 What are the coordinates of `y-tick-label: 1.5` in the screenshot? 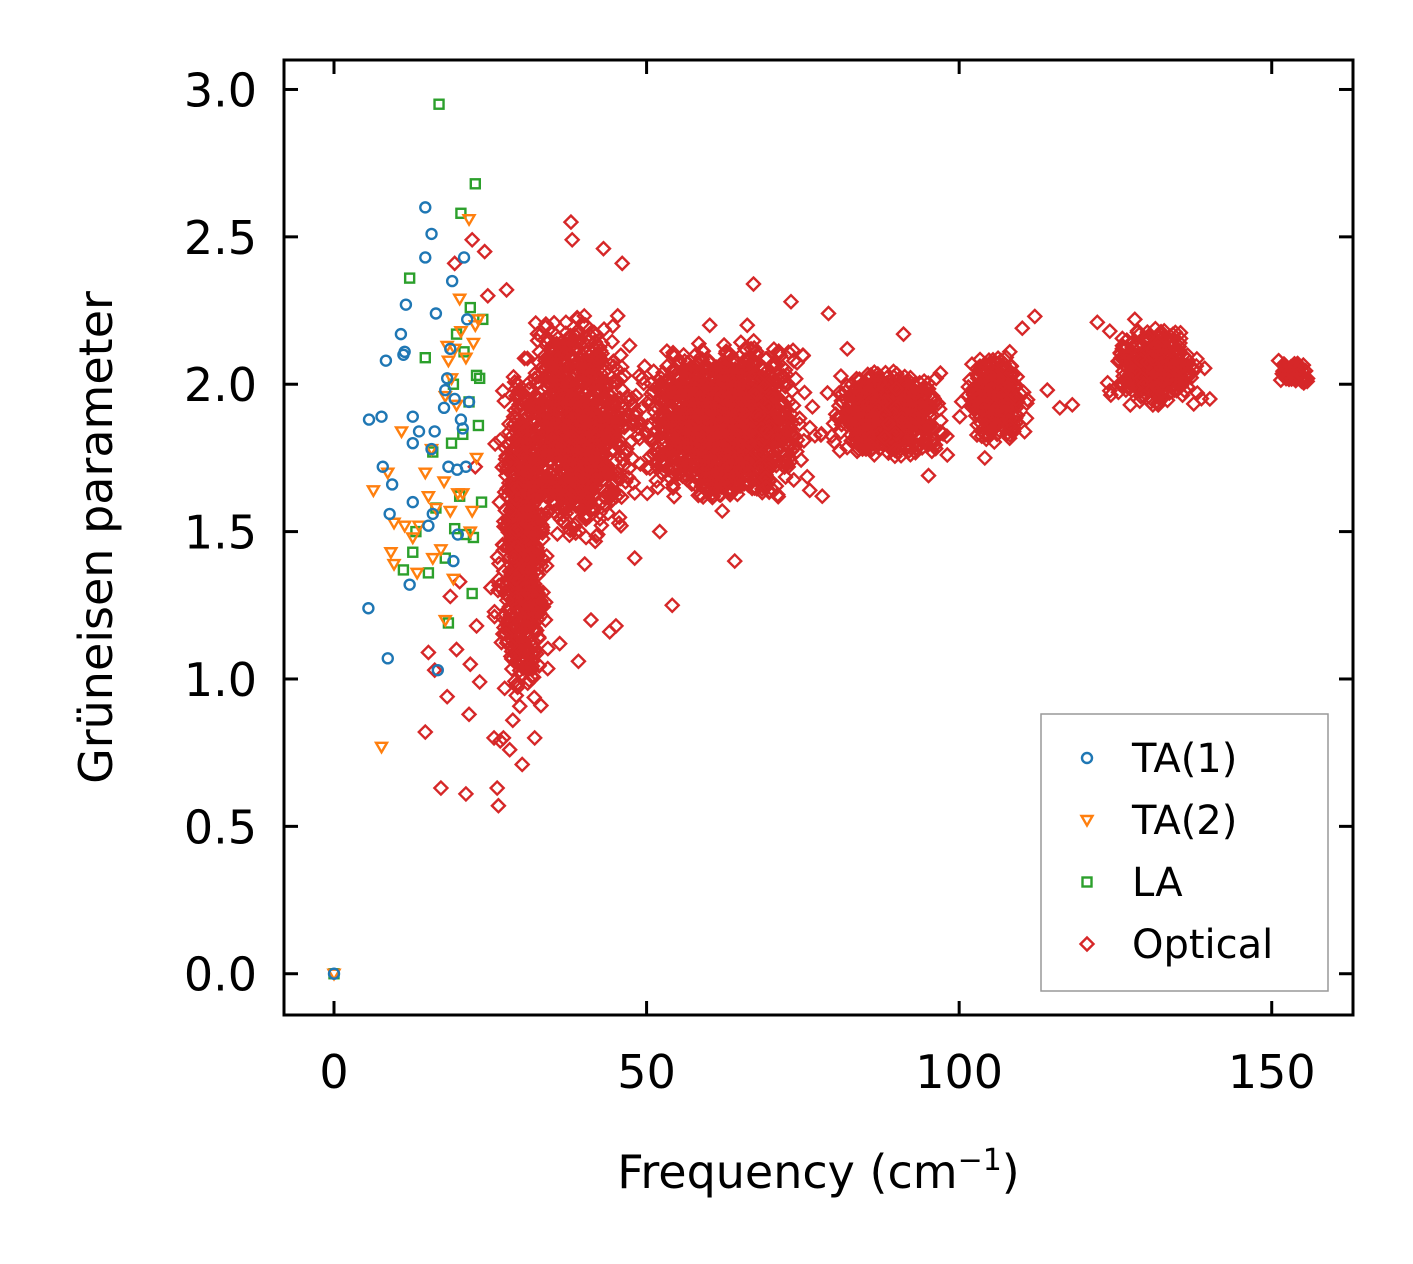 It's located at (220, 533).